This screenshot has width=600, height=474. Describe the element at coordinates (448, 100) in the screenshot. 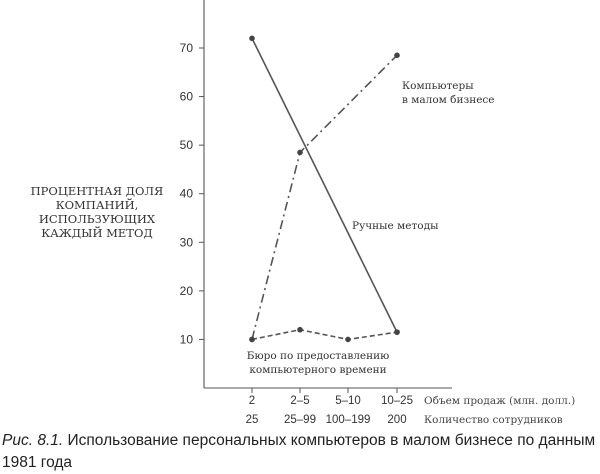

I see `series-label: в малом бизнесе` at that location.